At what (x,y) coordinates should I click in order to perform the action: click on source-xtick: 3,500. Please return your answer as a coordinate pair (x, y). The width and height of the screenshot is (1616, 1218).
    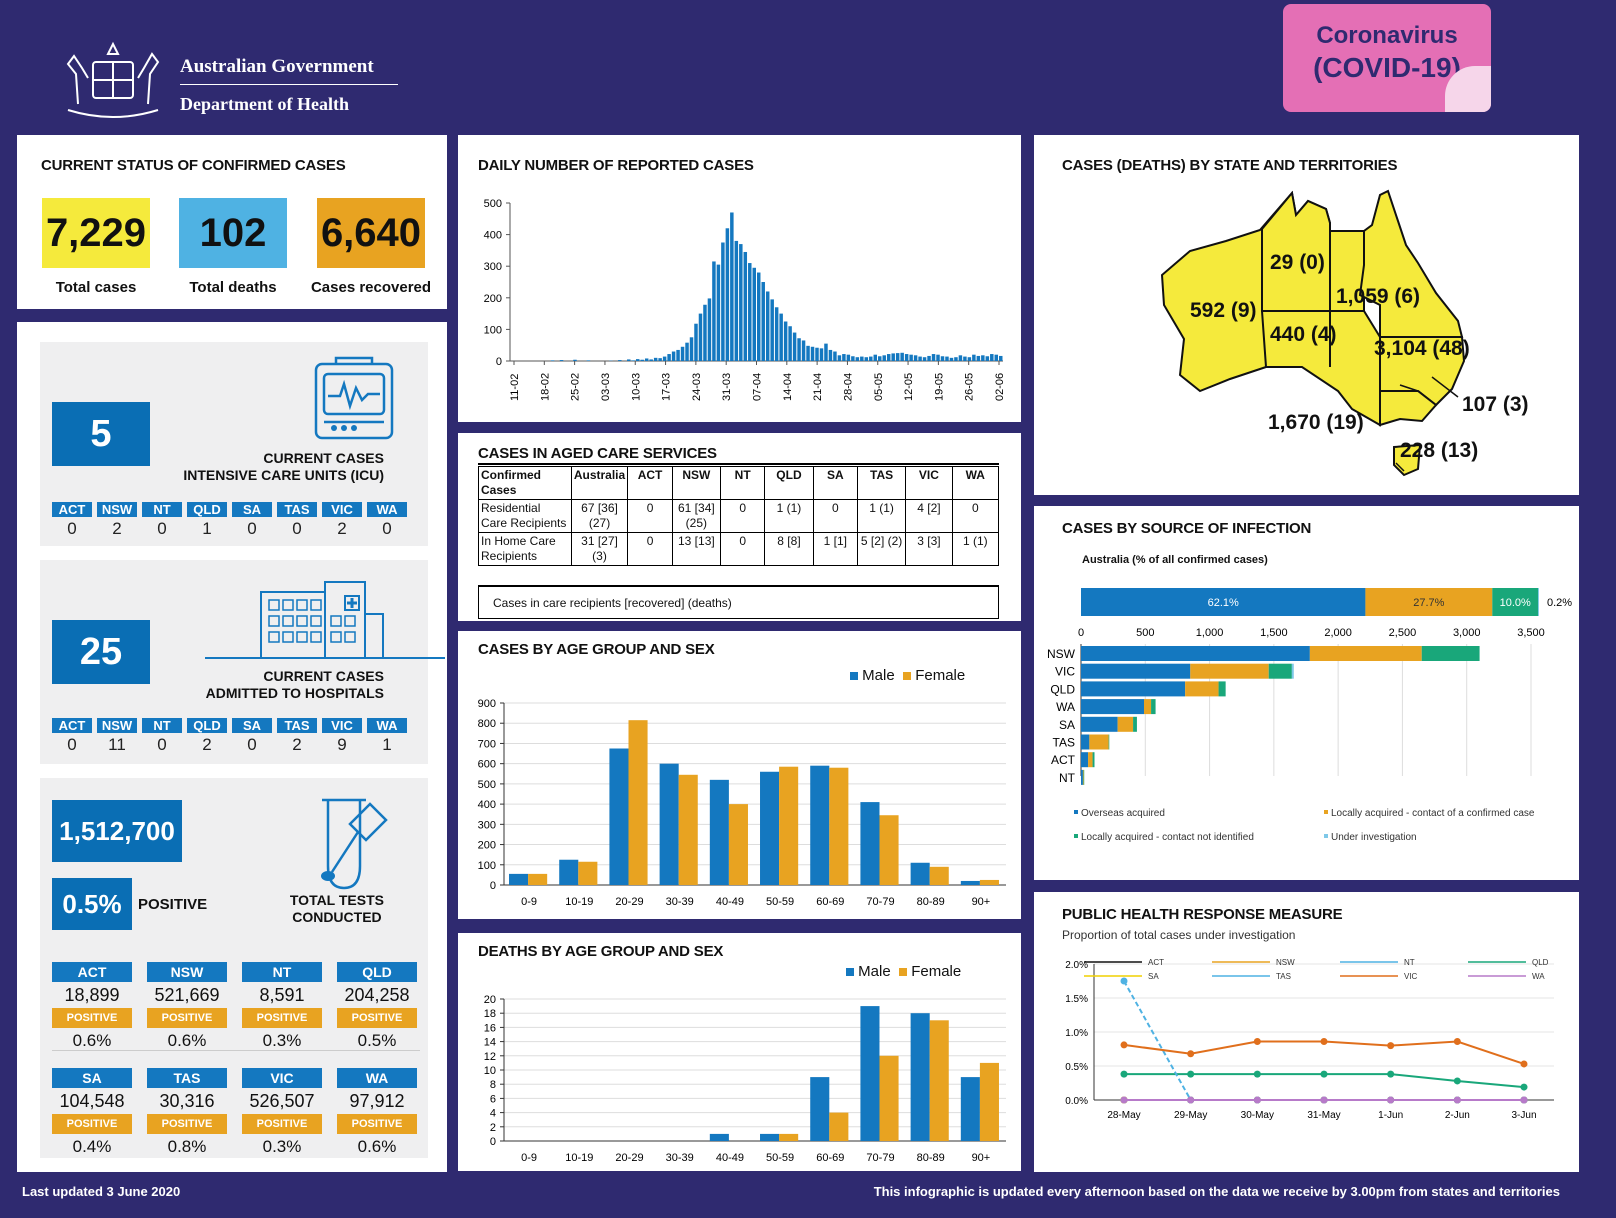
    Looking at the image, I should click on (1531, 633).